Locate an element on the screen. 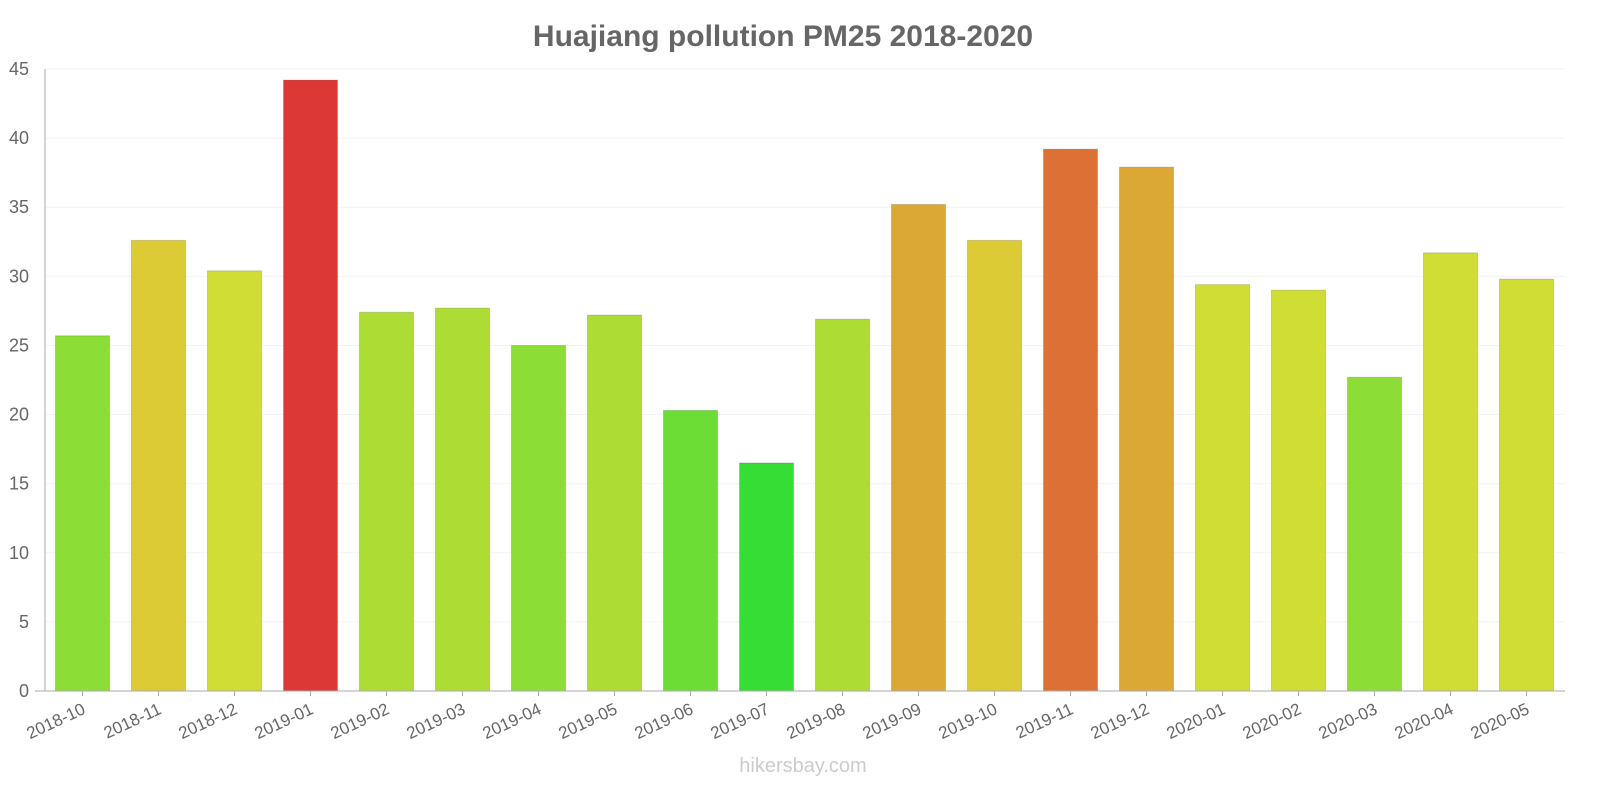  y-tick-label: 5 is located at coordinates (24, 622).